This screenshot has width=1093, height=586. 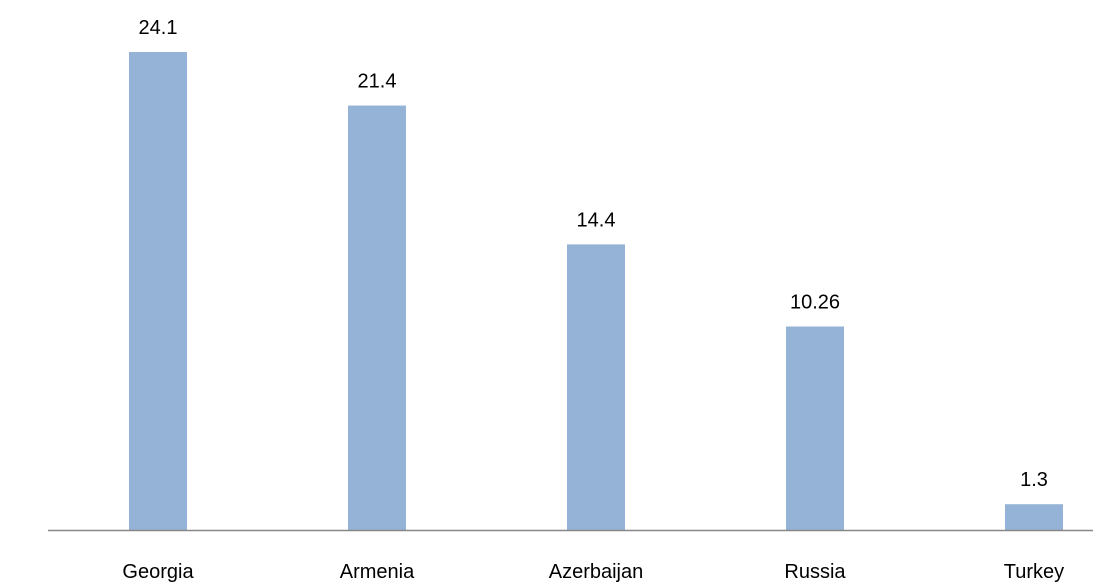 I want to click on value-label-azerbaijan: 14.4, so click(x=596, y=220).